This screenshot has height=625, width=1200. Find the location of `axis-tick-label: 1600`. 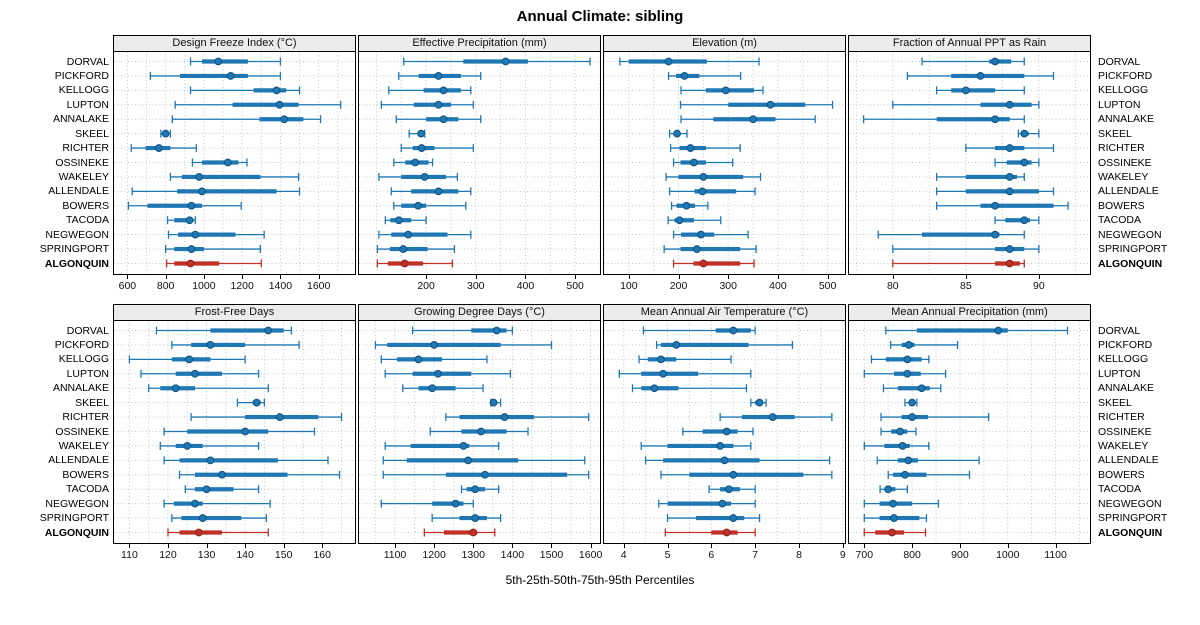

axis-tick-label: 1600 is located at coordinates (590, 555).